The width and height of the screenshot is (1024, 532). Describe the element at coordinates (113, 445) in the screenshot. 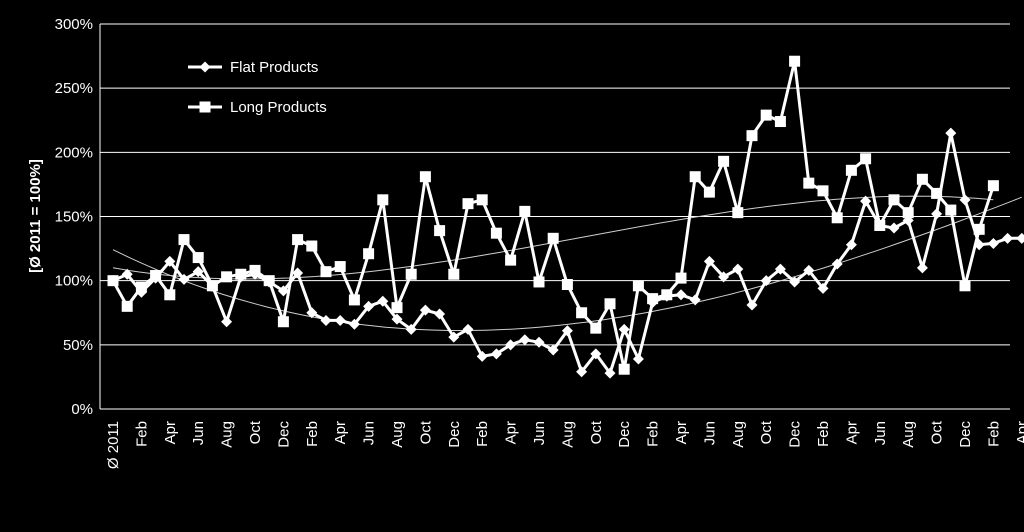

I see `x-tick-label: Ø 2011` at that location.